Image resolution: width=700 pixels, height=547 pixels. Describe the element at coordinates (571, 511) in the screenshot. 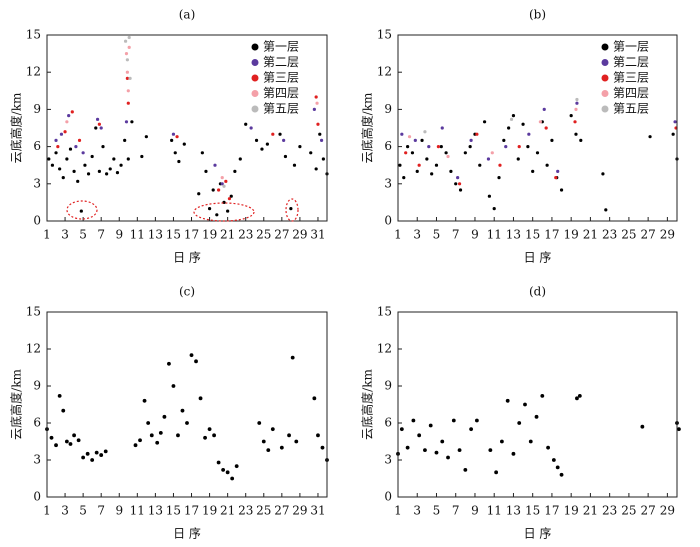

I see `x-tick-label: 19` at that location.